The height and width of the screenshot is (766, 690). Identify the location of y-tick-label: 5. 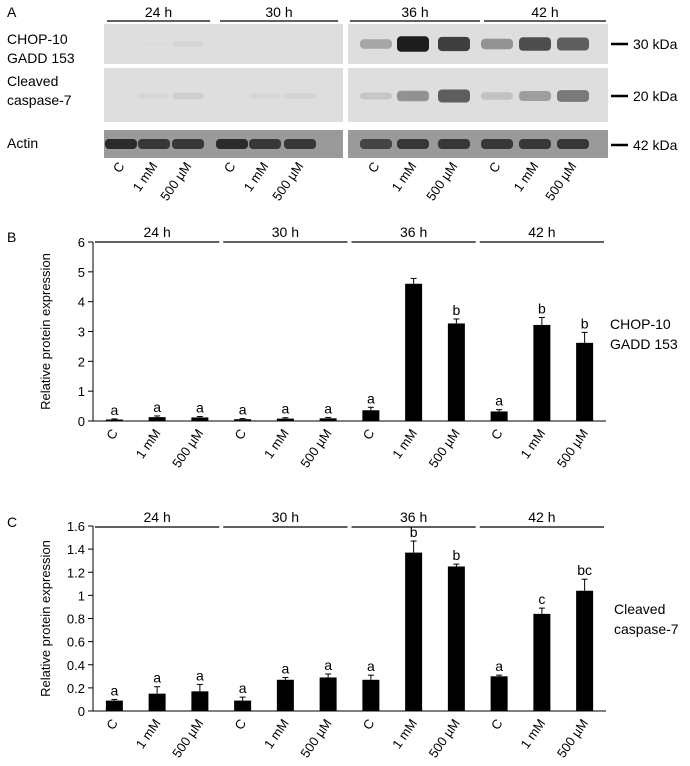
(81, 272).